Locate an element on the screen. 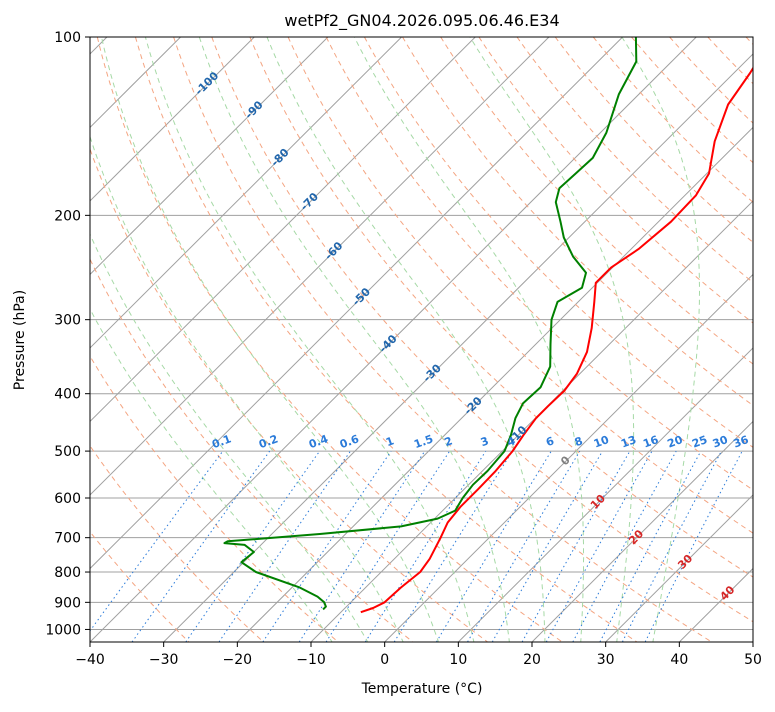  x-tick-label: 0 is located at coordinates (384, 660).